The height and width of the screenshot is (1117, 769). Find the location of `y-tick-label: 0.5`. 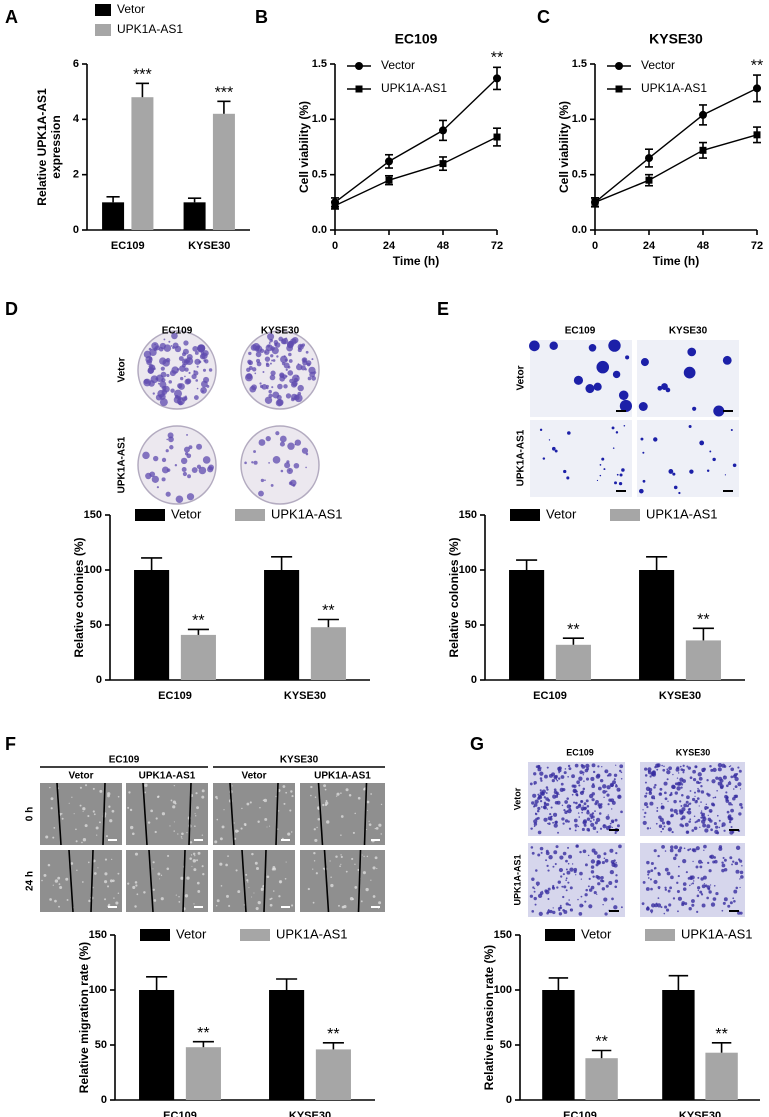

y-tick-label: 0.5 is located at coordinates (319, 175).